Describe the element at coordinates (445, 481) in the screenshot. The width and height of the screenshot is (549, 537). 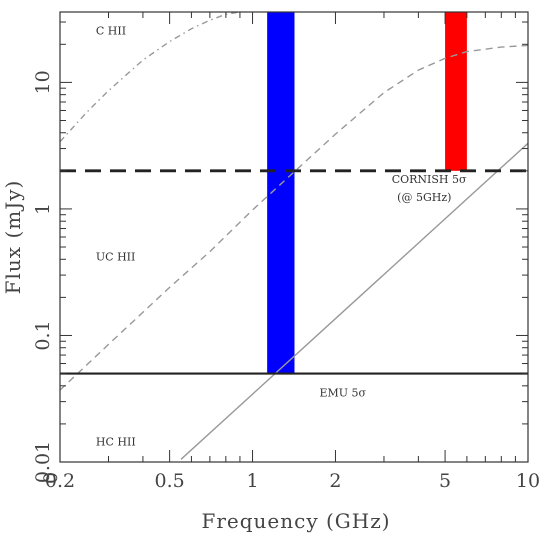
I see `x-tick-label: 5` at that location.